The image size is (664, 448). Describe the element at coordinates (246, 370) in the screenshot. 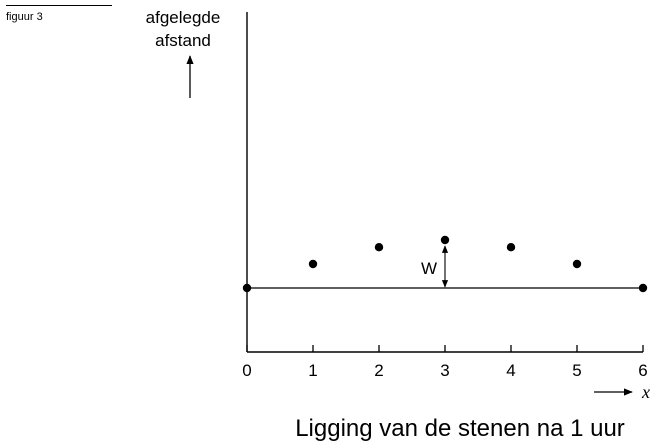

I see `x-tick-label: 0` at that location.